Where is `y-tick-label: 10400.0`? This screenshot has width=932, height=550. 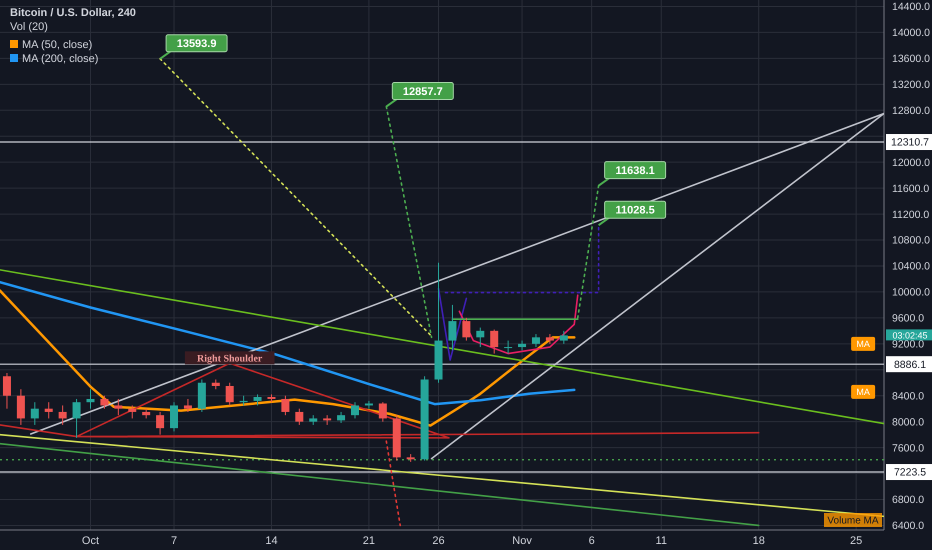
y-tick-label: 10400.0 is located at coordinates (911, 266).